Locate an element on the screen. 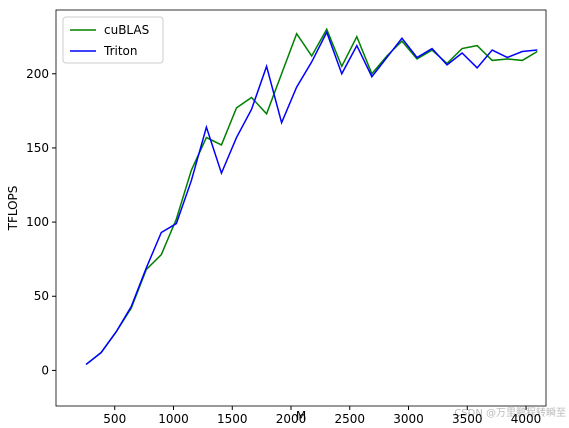 The height and width of the screenshot is (428, 569). y-tick-label: 0 is located at coordinates (45, 370).